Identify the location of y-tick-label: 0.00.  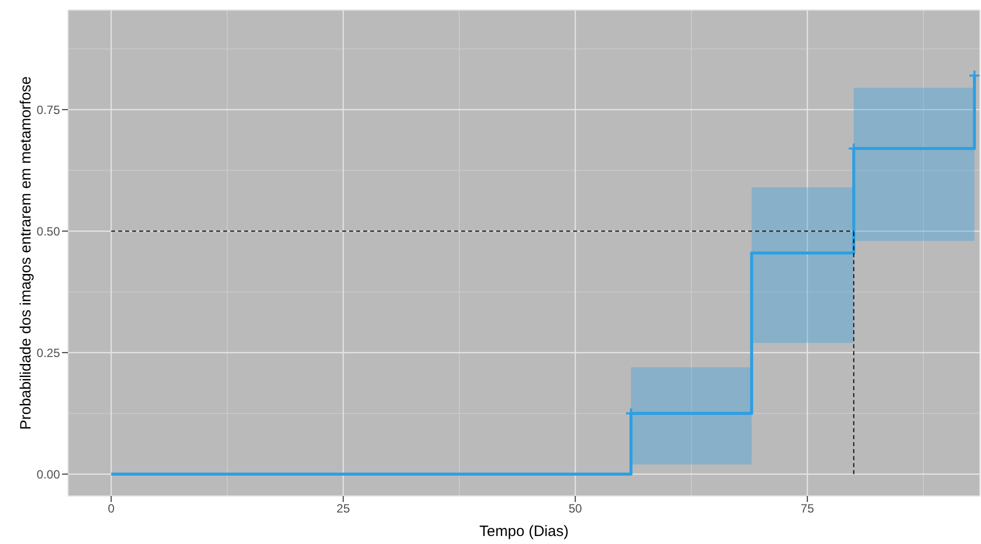
(48, 474).